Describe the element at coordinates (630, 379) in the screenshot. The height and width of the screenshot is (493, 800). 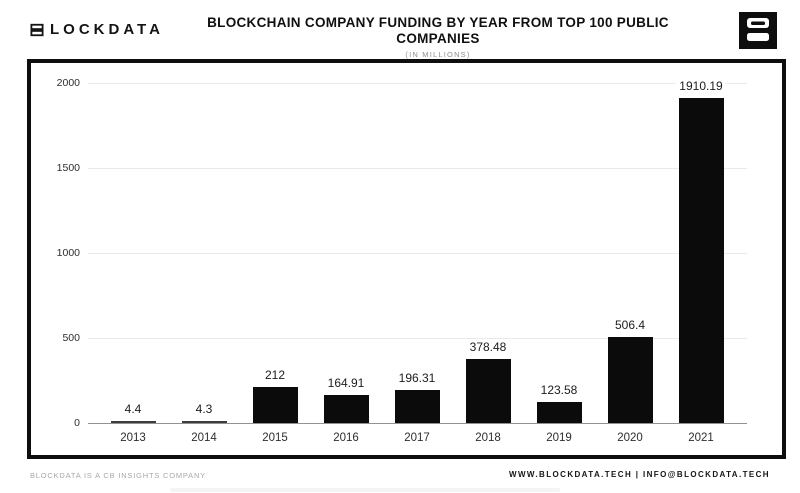
I see `bar-2020` at that location.